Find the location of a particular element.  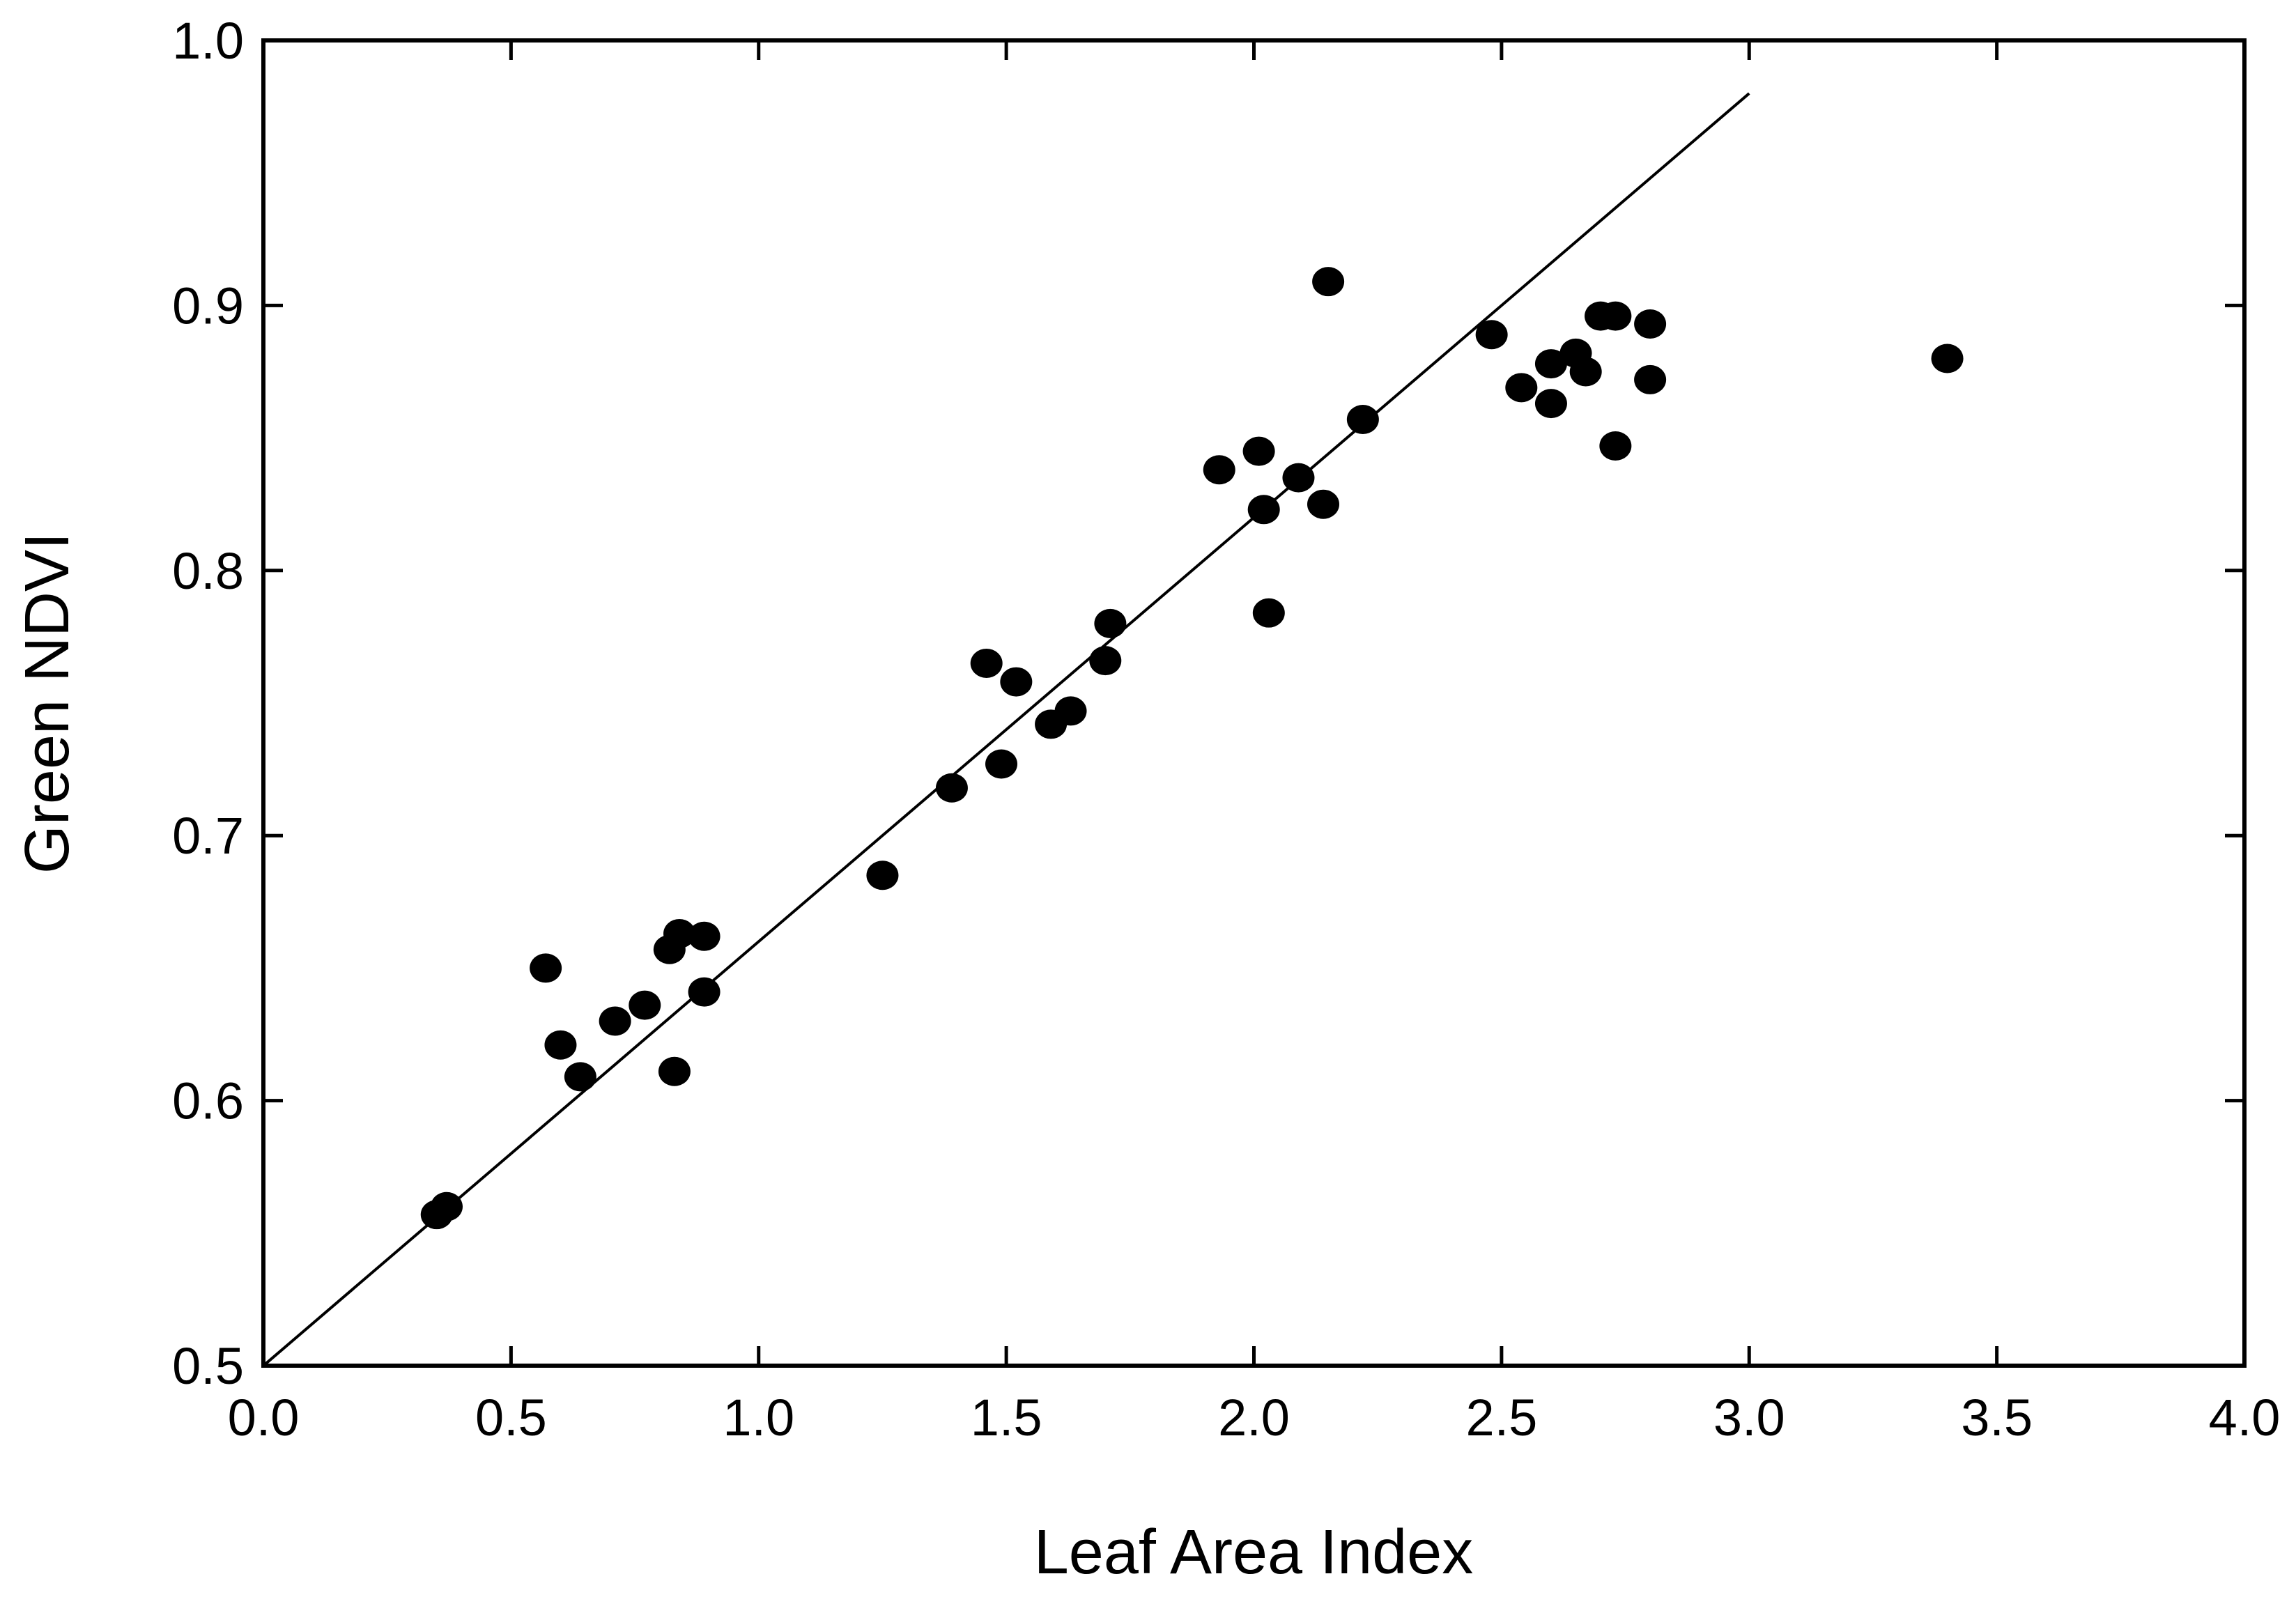

x-tick-label: 2.0 is located at coordinates (1254, 1417).